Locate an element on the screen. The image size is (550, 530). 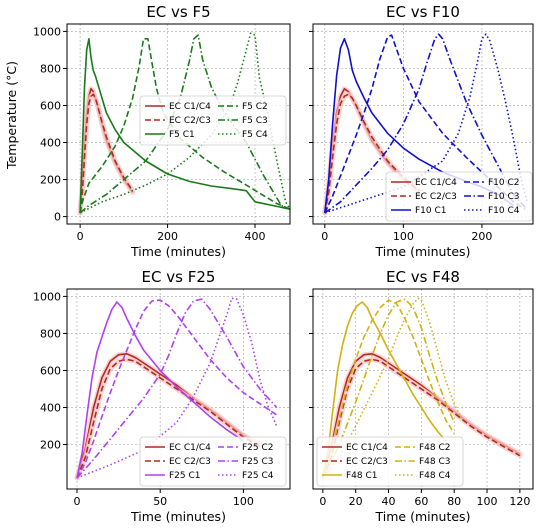
legend-label-3: F10 C2 is located at coordinates (504, 183).